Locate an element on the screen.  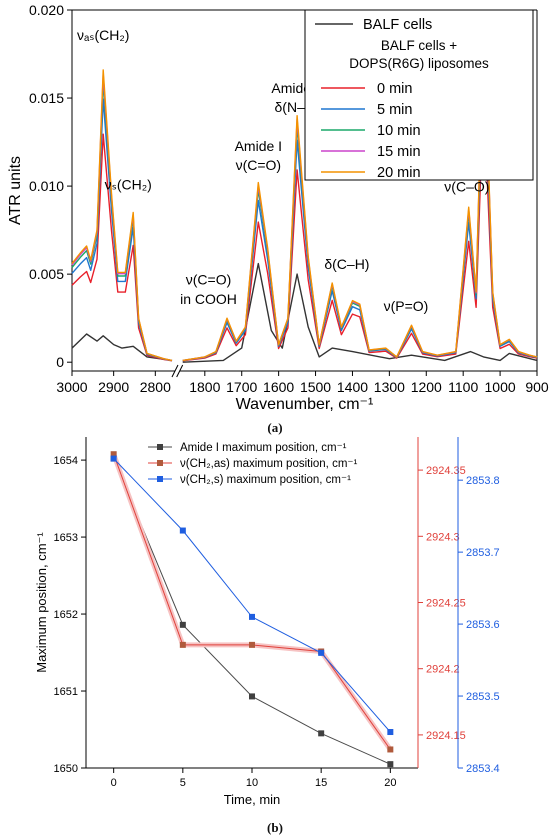
x-tick-label: 3000 is located at coordinates (71, 387).